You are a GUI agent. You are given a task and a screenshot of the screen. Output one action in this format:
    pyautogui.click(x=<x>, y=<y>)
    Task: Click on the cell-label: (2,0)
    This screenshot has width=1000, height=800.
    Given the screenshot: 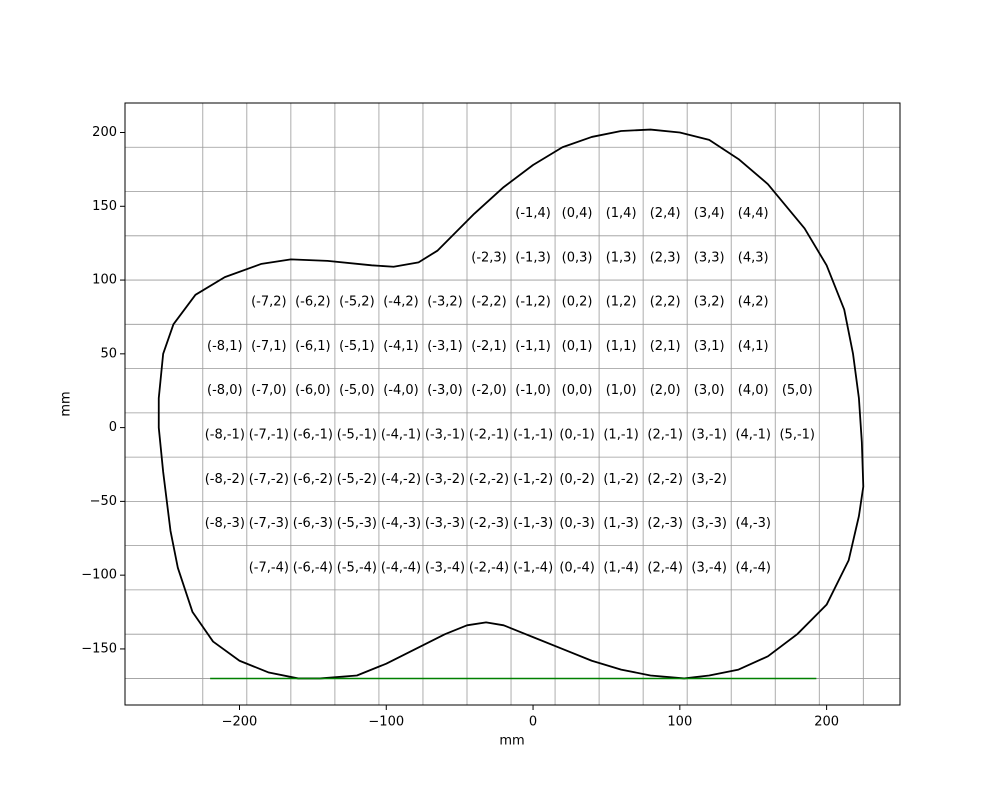 What is the action you would take?
    pyautogui.click(x=665, y=390)
    